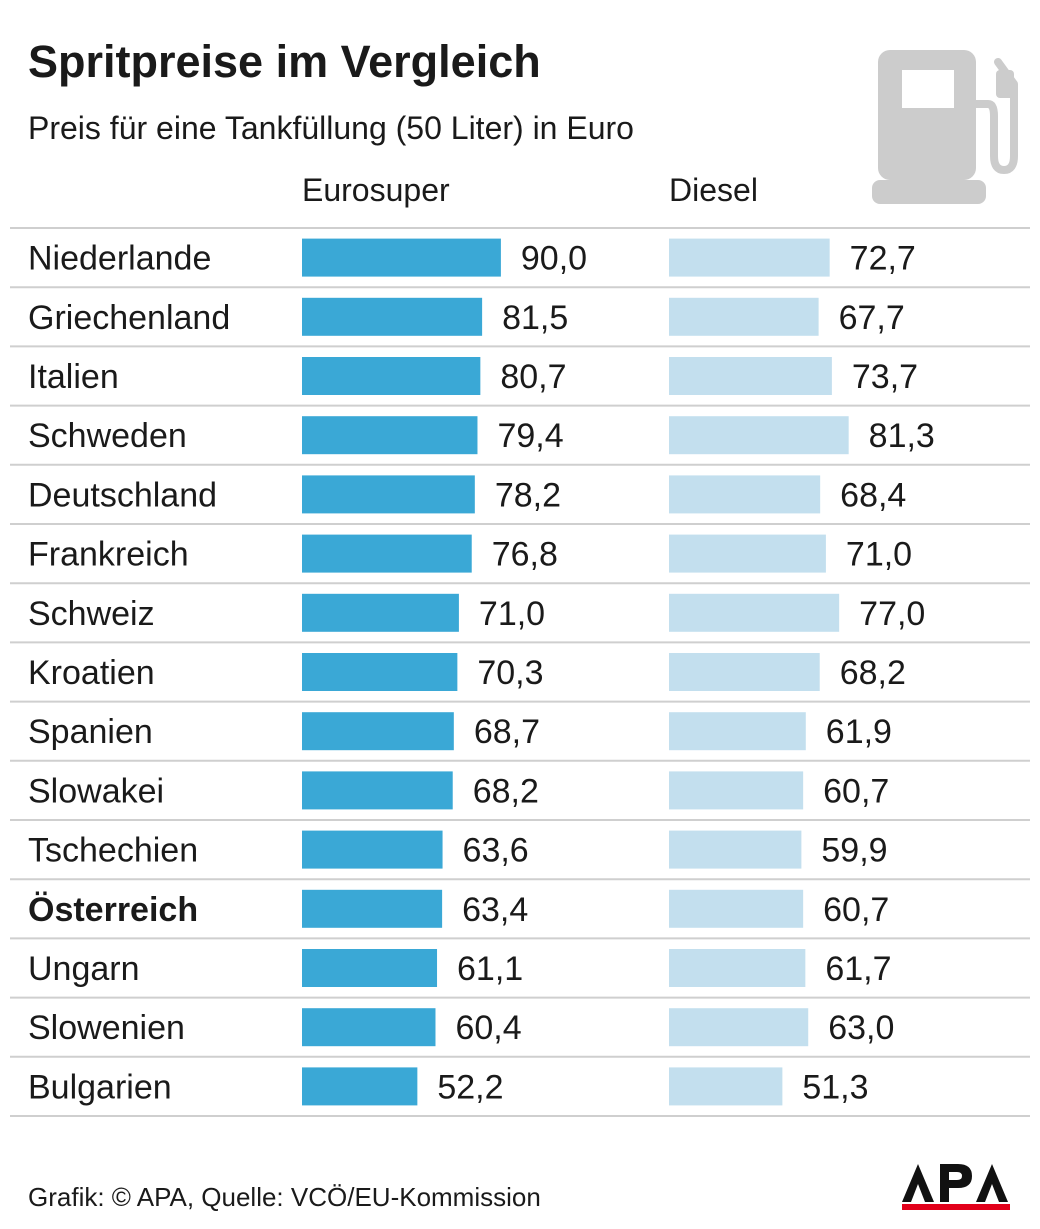 The width and height of the screenshot is (1040, 1229). I want to click on category-label: Frankreich, so click(108, 555).